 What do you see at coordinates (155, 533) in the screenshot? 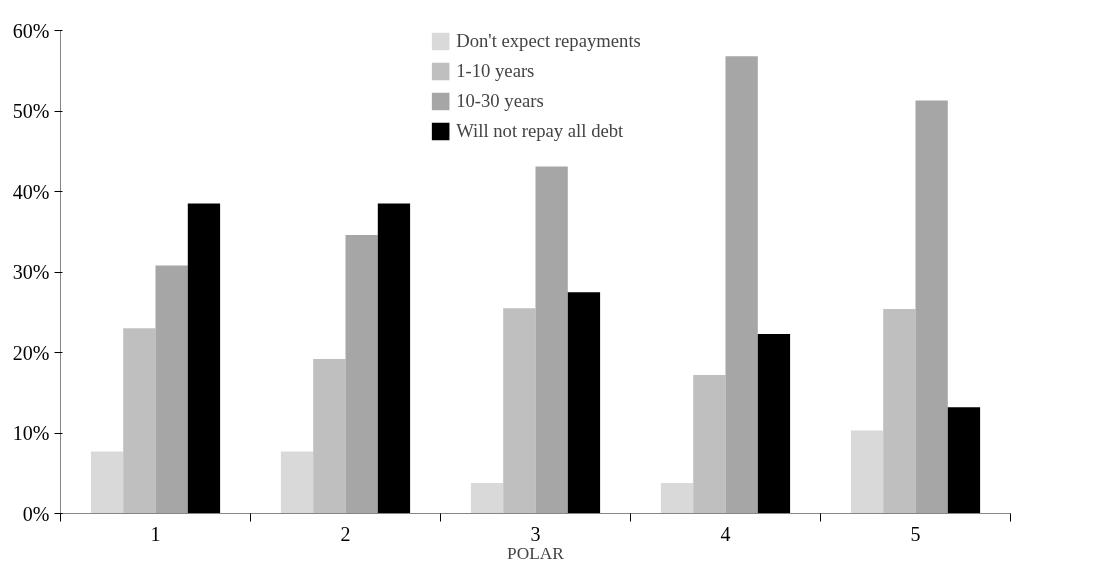
I see `x-tick-label: 1` at bounding box center [155, 533].